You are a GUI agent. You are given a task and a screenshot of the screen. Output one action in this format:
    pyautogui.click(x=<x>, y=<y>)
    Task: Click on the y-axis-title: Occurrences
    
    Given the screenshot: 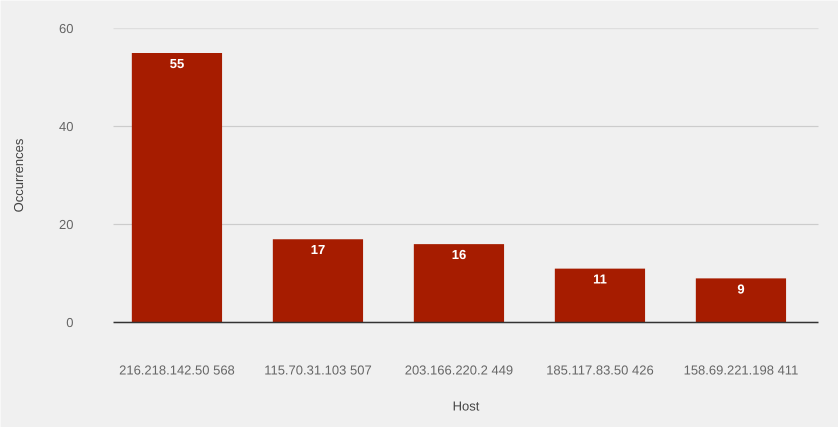 What is the action you would take?
    pyautogui.click(x=18, y=175)
    